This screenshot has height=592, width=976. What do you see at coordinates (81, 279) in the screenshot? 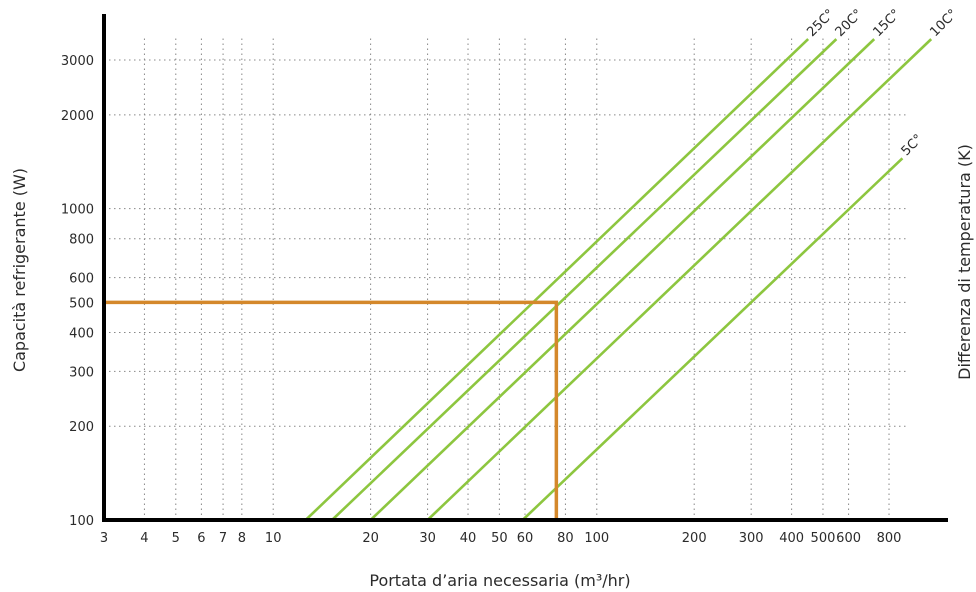
I see `y-tick-label: 600` at bounding box center [81, 279].